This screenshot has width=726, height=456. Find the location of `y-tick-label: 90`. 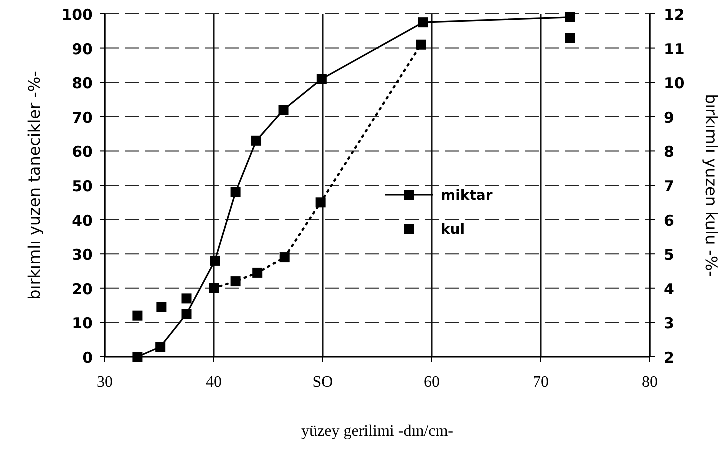

y-tick-label: 90 is located at coordinates (82, 49).